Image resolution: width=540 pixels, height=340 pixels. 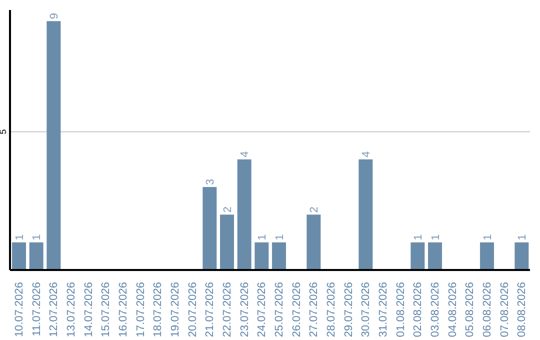 What do you see at coordinates (140, 310) in the screenshot?
I see `x-tick-label: 17.07.2026` at bounding box center [140, 310].